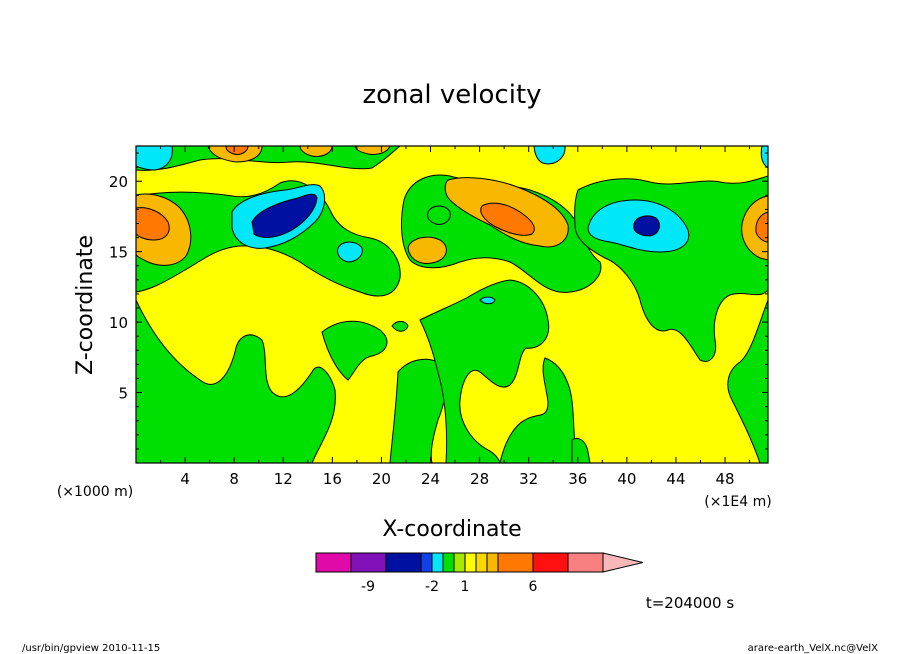 The width and height of the screenshot is (904, 654). Describe the element at coordinates (368, 587) in the screenshot. I see `colorbar-tick-label: -9` at that location.